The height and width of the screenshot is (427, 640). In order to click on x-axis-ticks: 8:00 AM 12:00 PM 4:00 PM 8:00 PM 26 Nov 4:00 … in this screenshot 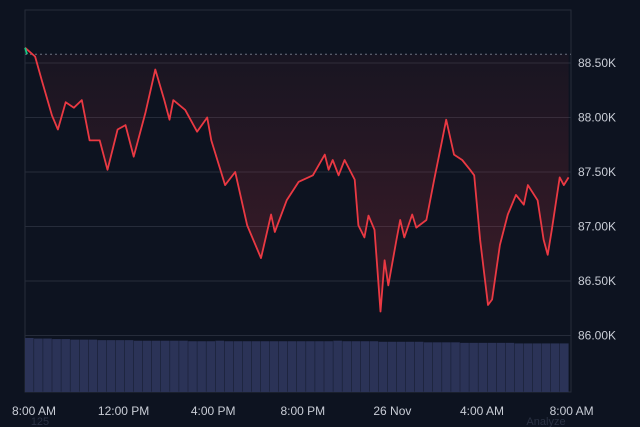, I will do `click(303, 411)`.